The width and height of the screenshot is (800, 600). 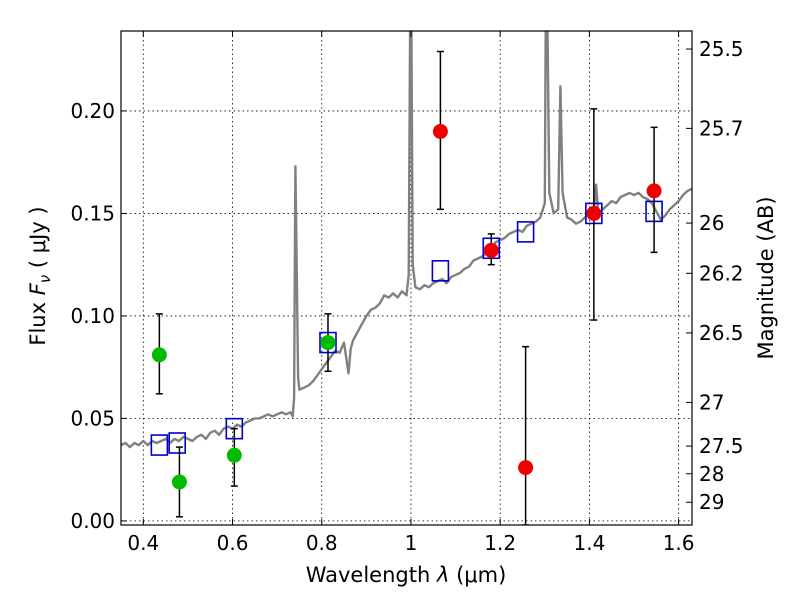 What do you see at coordinates (721, 128) in the screenshot?
I see `magnitude-tick-label: 25.7` at bounding box center [721, 128].